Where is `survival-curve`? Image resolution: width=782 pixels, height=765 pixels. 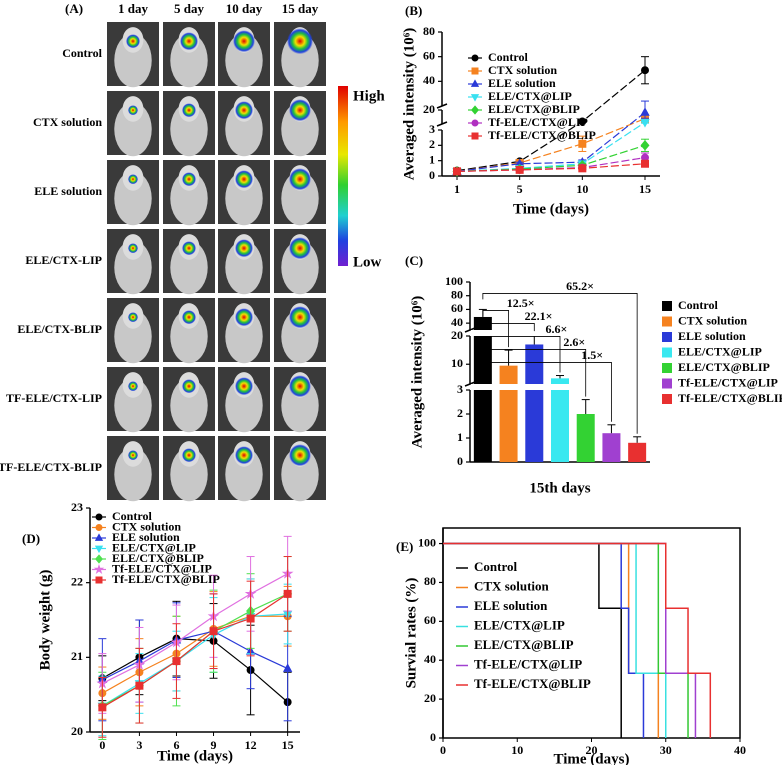
survival-curve is located at coordinates (577, 640).